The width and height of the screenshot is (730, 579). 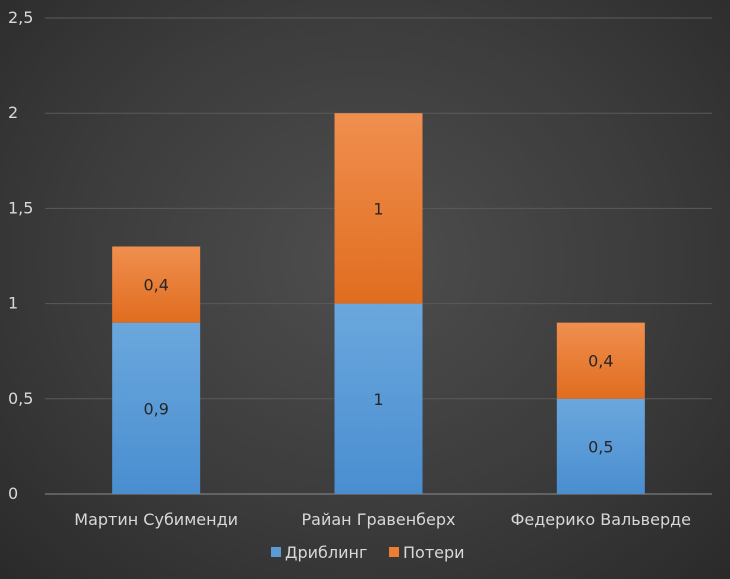 What do you see at coordinates (20, 398) in the screenshot?
I see `y-tick-label: 0,5` at bounding box center [20, 398].